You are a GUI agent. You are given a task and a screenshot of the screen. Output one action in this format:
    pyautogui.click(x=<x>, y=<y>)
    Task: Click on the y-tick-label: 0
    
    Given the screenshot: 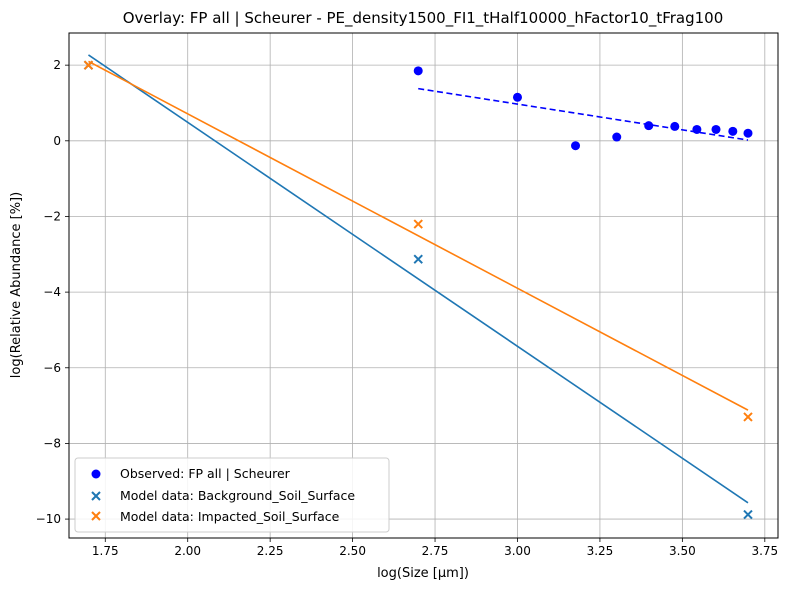 What is the action you would take?
    pyautogui.click(x=57, y=141)
    